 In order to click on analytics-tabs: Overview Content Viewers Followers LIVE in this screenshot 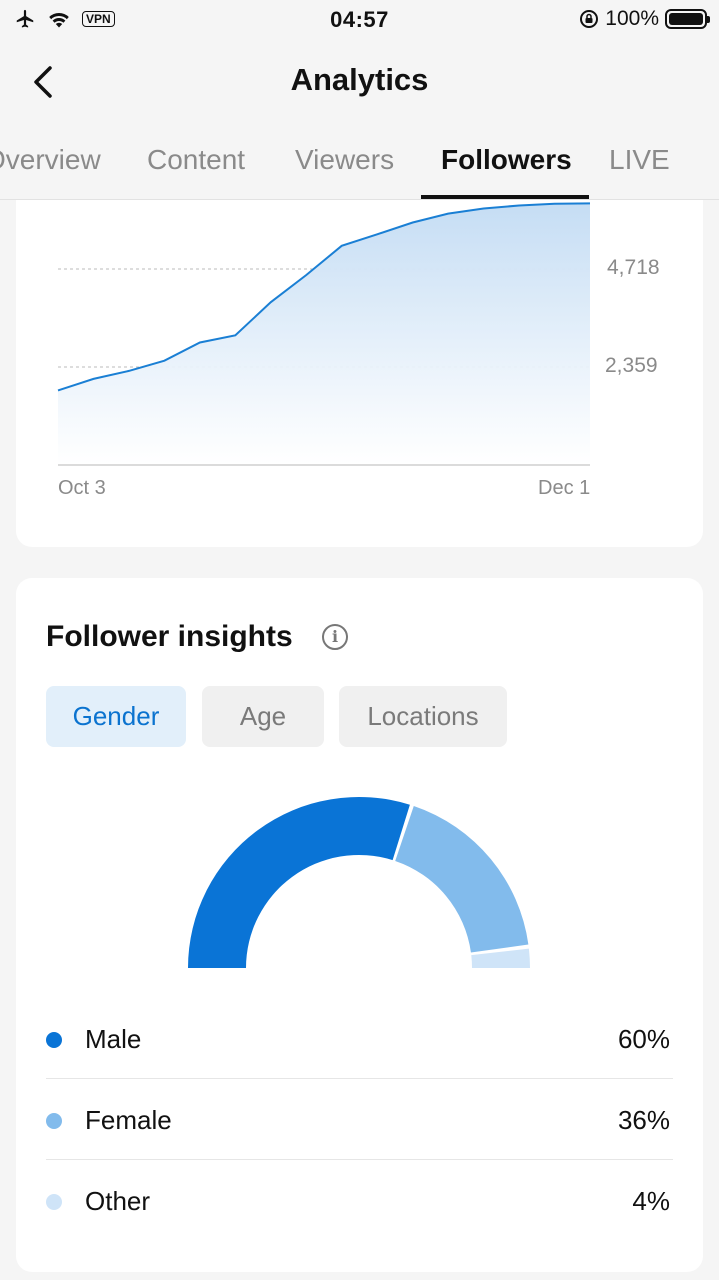, I will do `click(359, 161)`.